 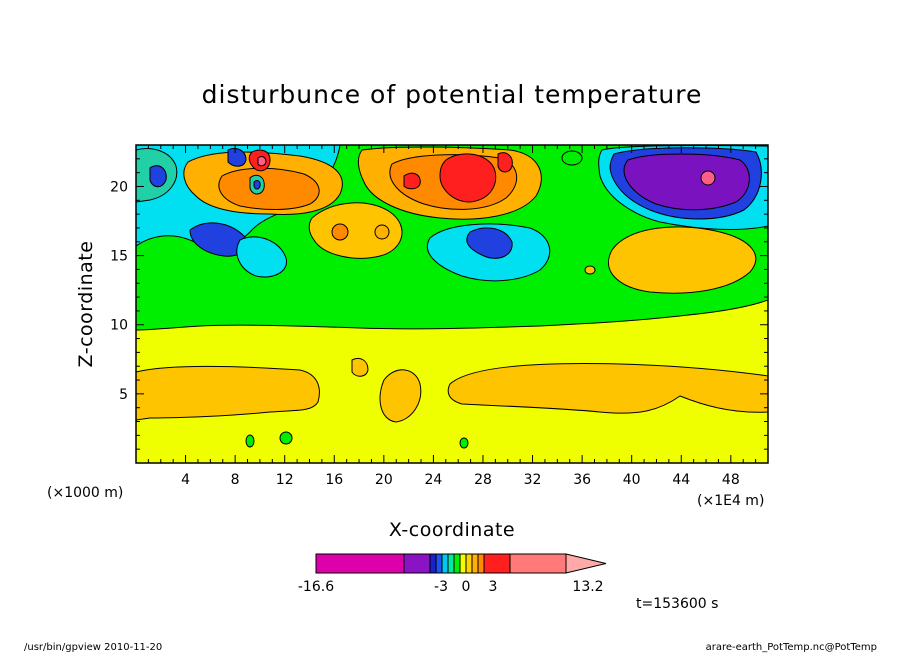 I want to click on colorbar-mid-labels: -3 0 3, so click(x=465, y=587).